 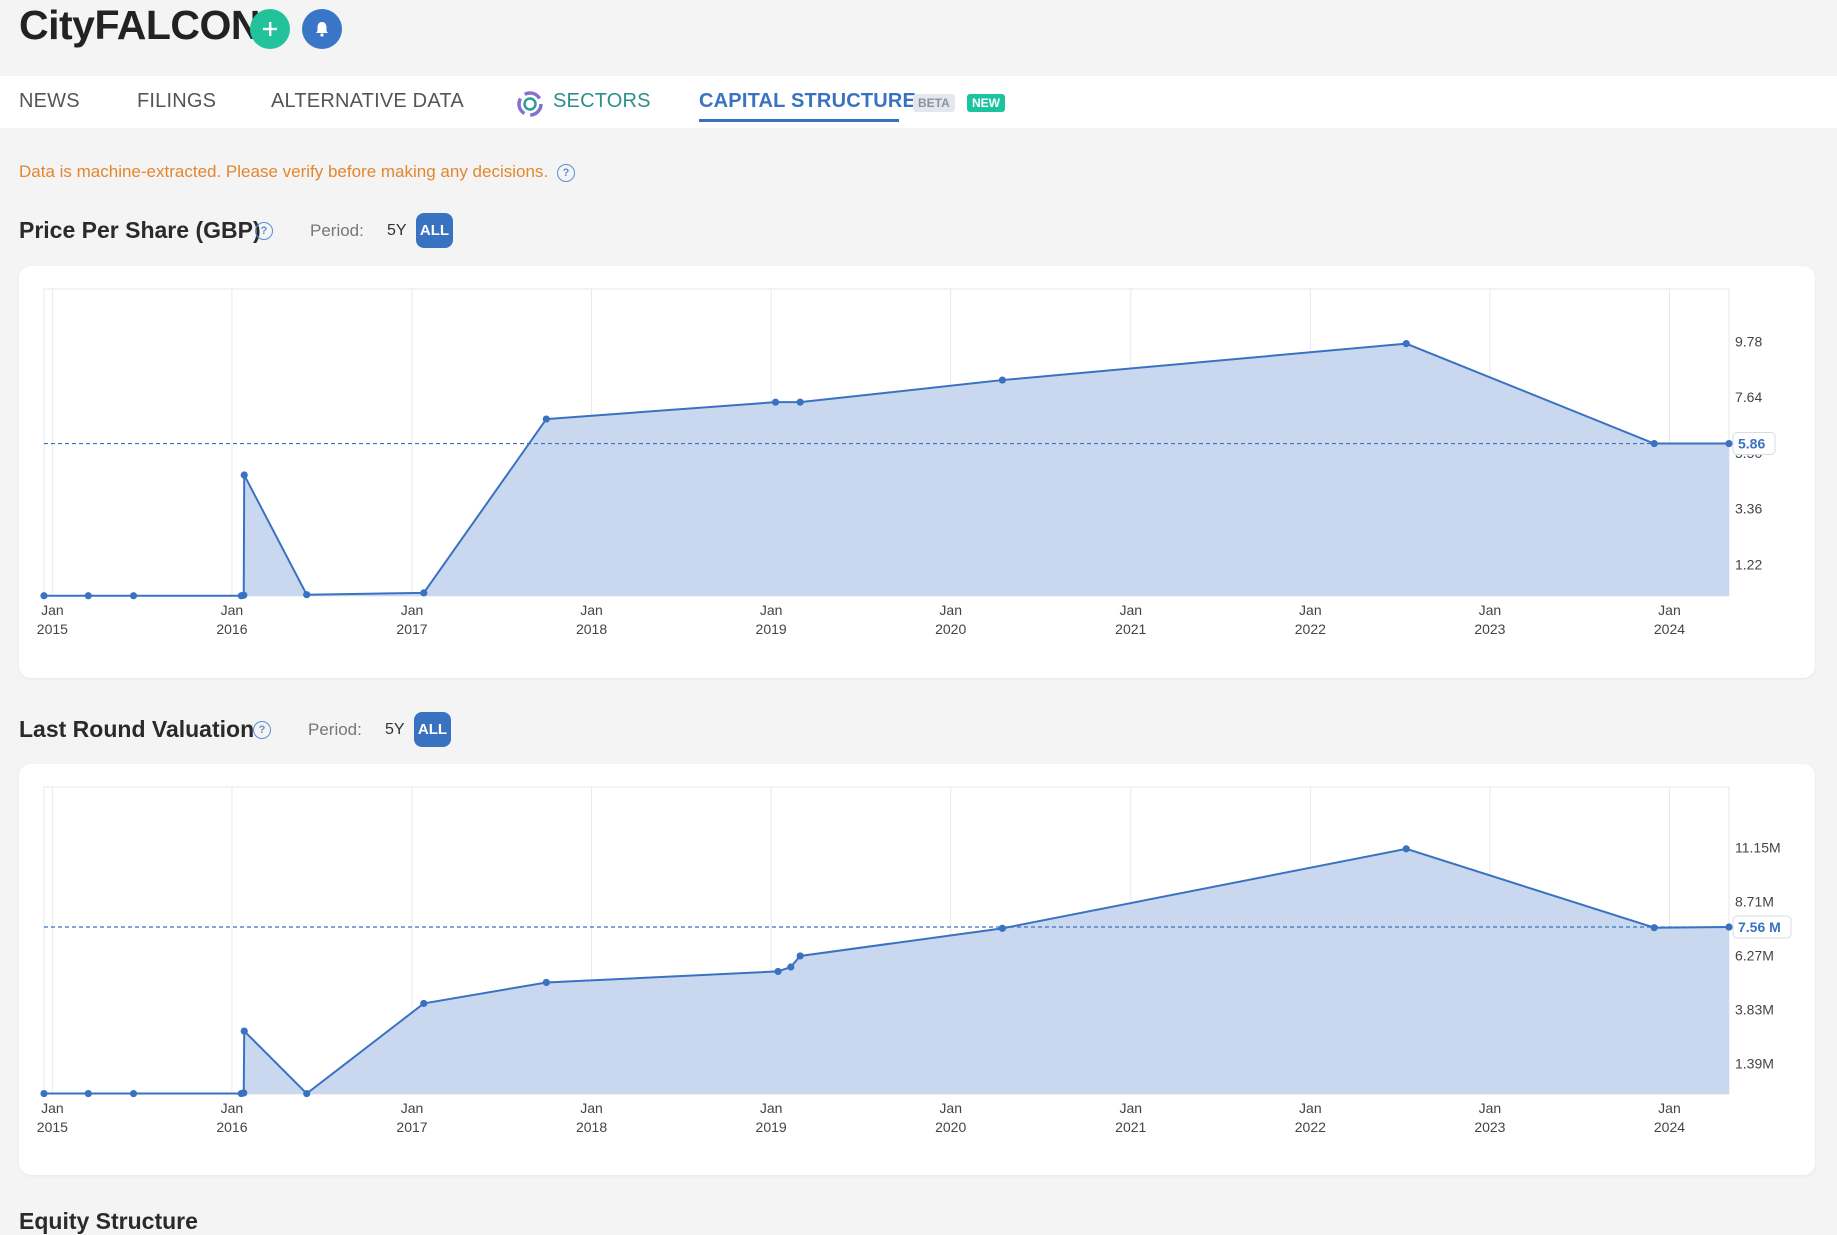 I want to click on equity-structure-title: Equity Structure, so click(x=108, y=1221).